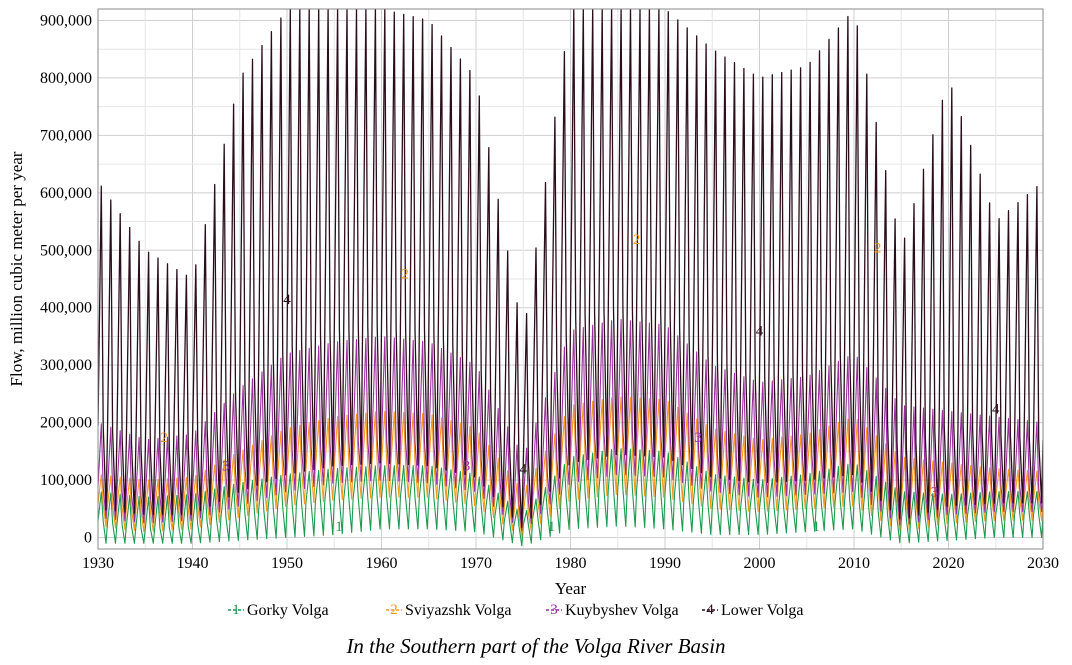  I want to click on legend-label: Lower Volga, so click(762, 610).